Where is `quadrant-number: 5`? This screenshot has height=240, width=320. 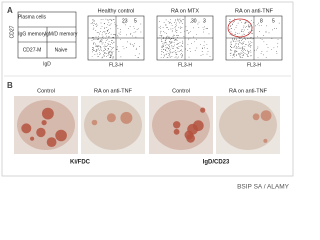
quadrant-number: 5 is located at coordinates (273, 21).